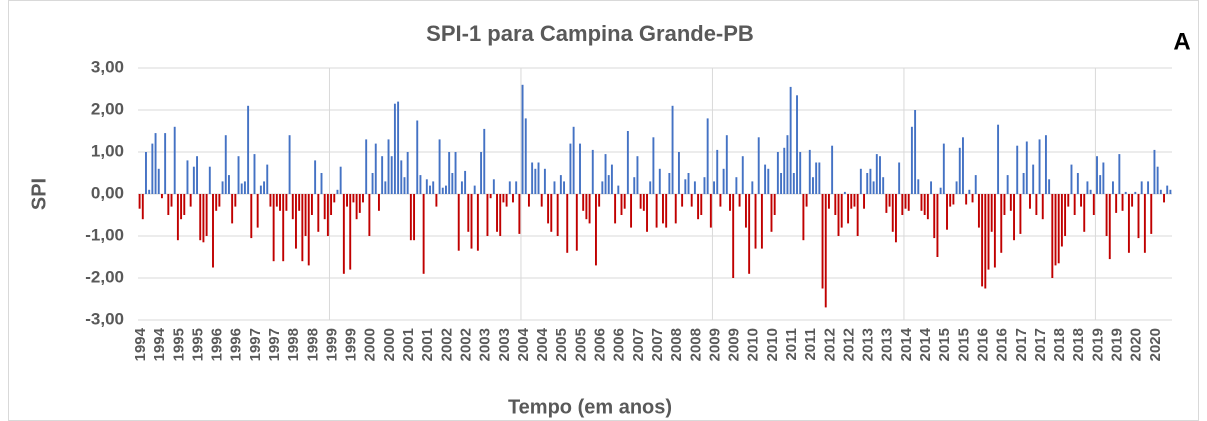 The image size is (1207, 421). Describe the element at coordinates (542, 344) in the screenshot. I see `x-tick-label: 2004` at that location.